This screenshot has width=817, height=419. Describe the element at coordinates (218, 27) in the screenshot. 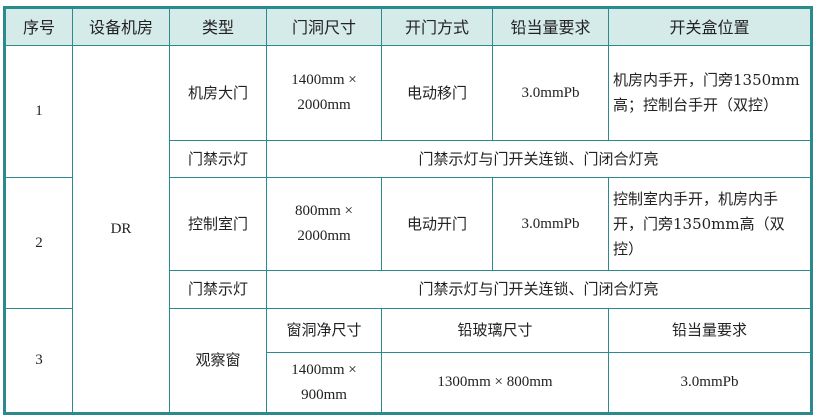

I see `header-type: 类型` at that location.